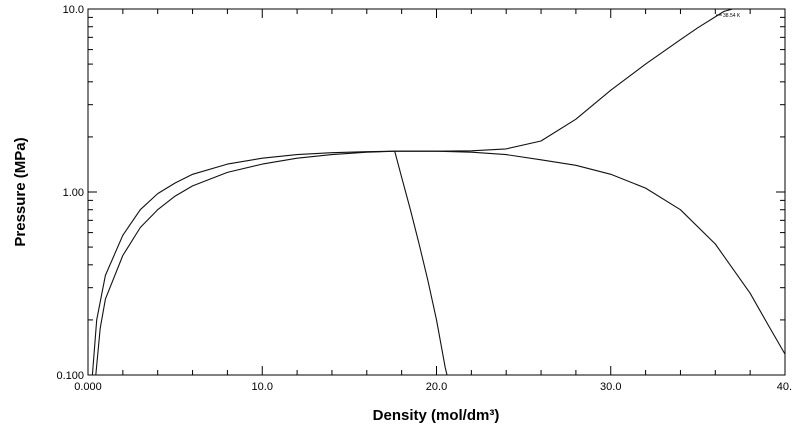 Image resolution: width=792 pixels, height=441 pixels. Describe the element at coordinates (20, 191) in the screenshot. I see `y-axis-title: Pressure (MPa)` at that location.